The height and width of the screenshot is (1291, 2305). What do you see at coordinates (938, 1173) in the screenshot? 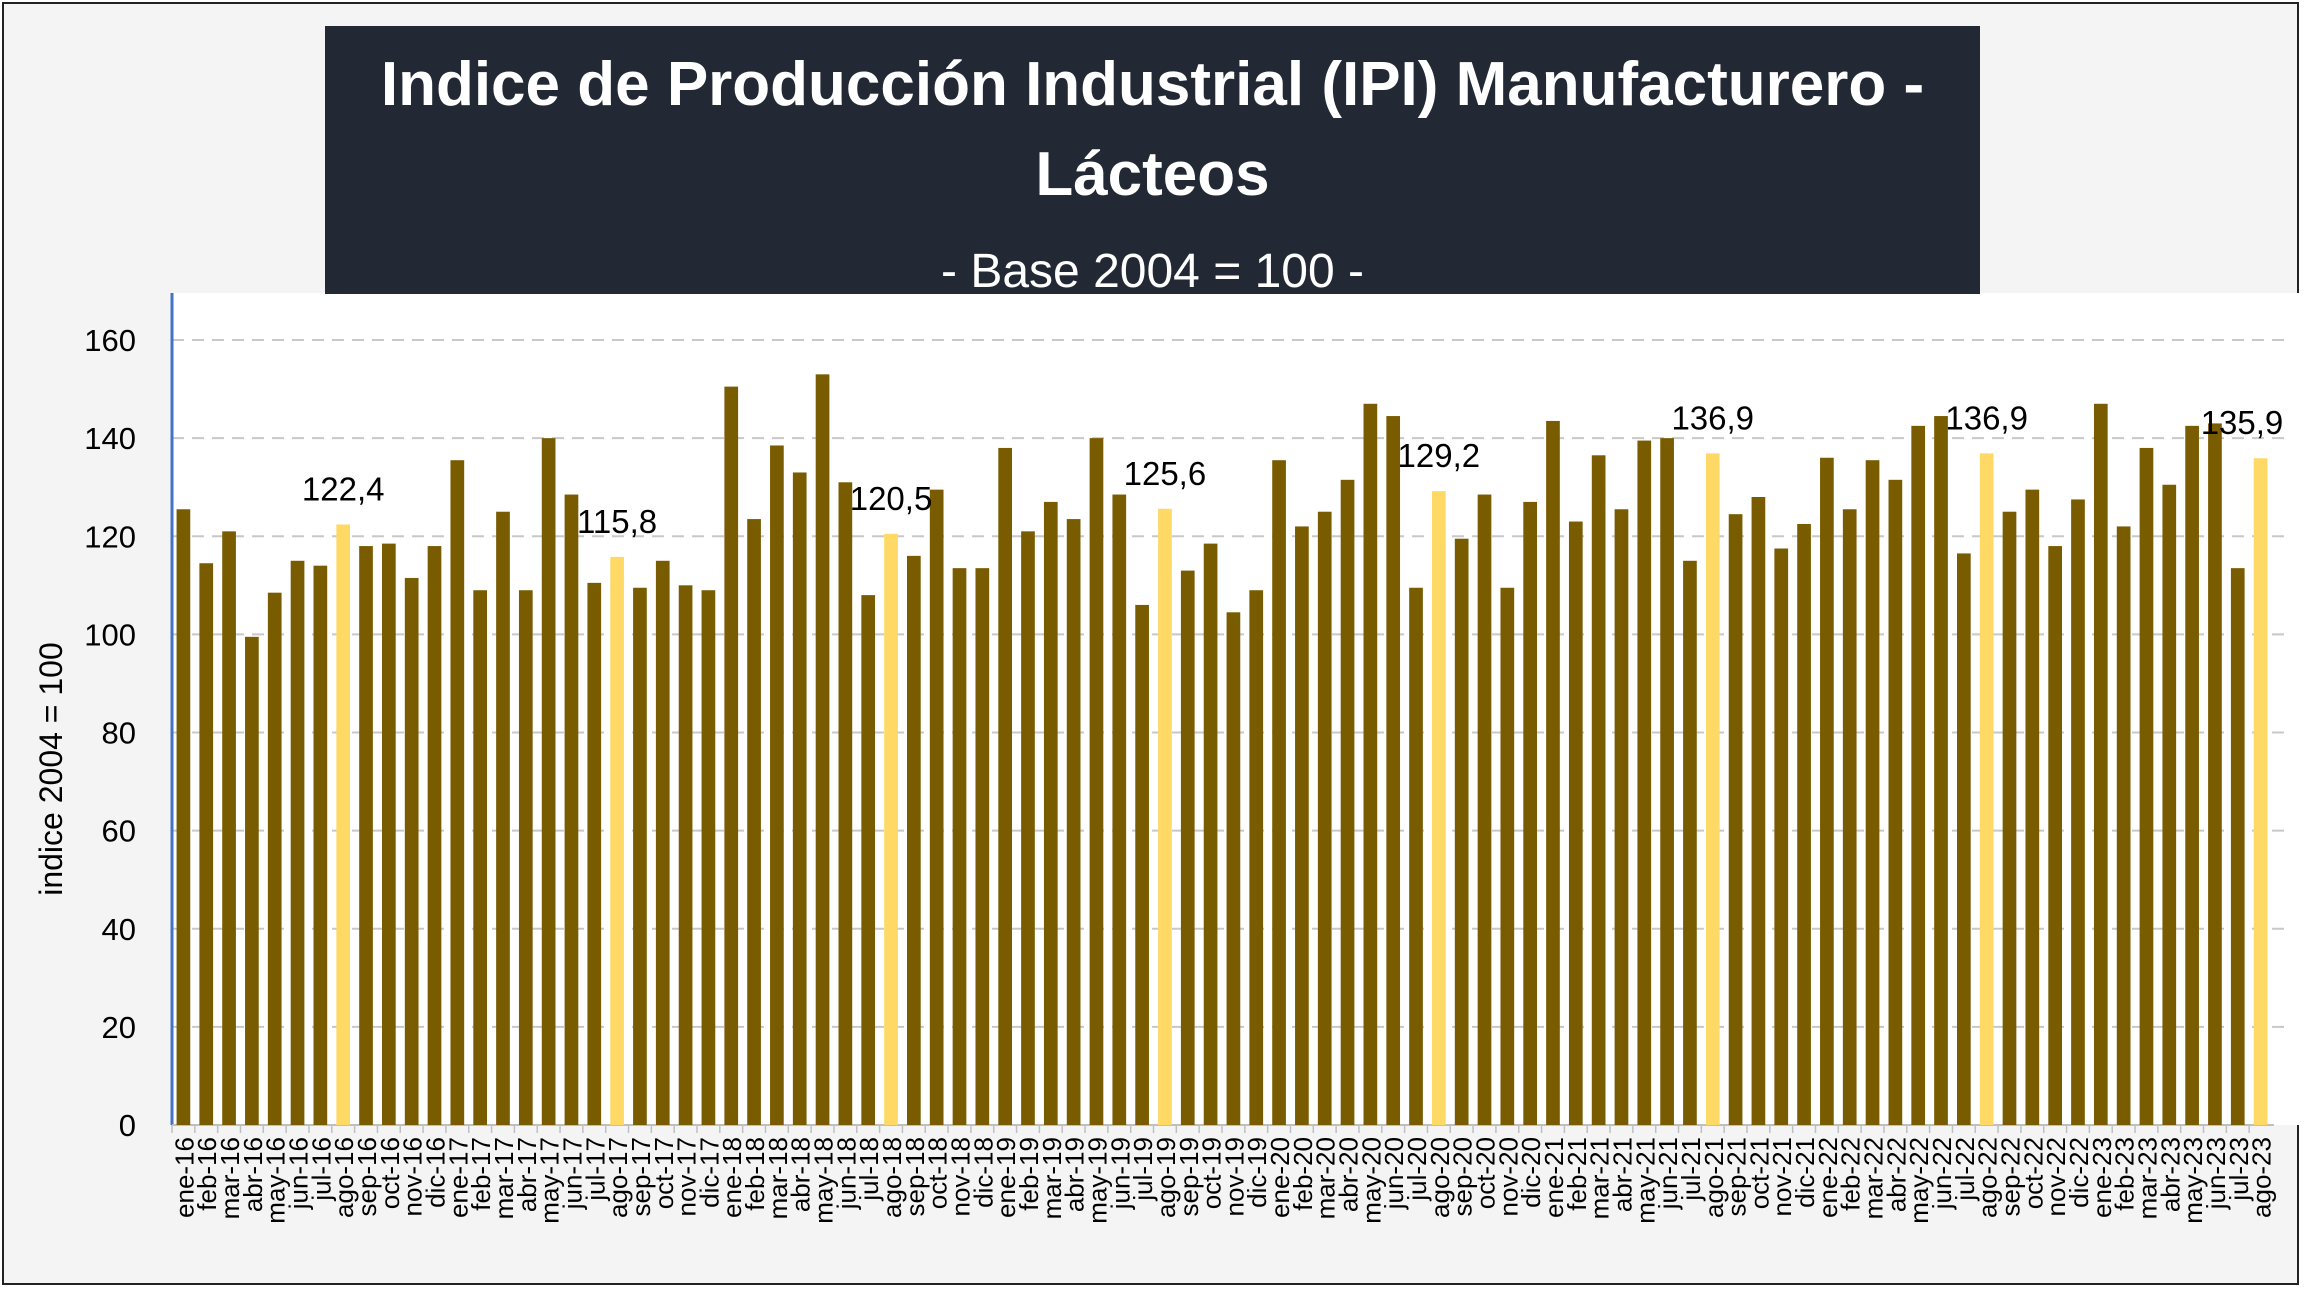
I see `x-tick-label: oct-18` at bounding box center [938, 1173].